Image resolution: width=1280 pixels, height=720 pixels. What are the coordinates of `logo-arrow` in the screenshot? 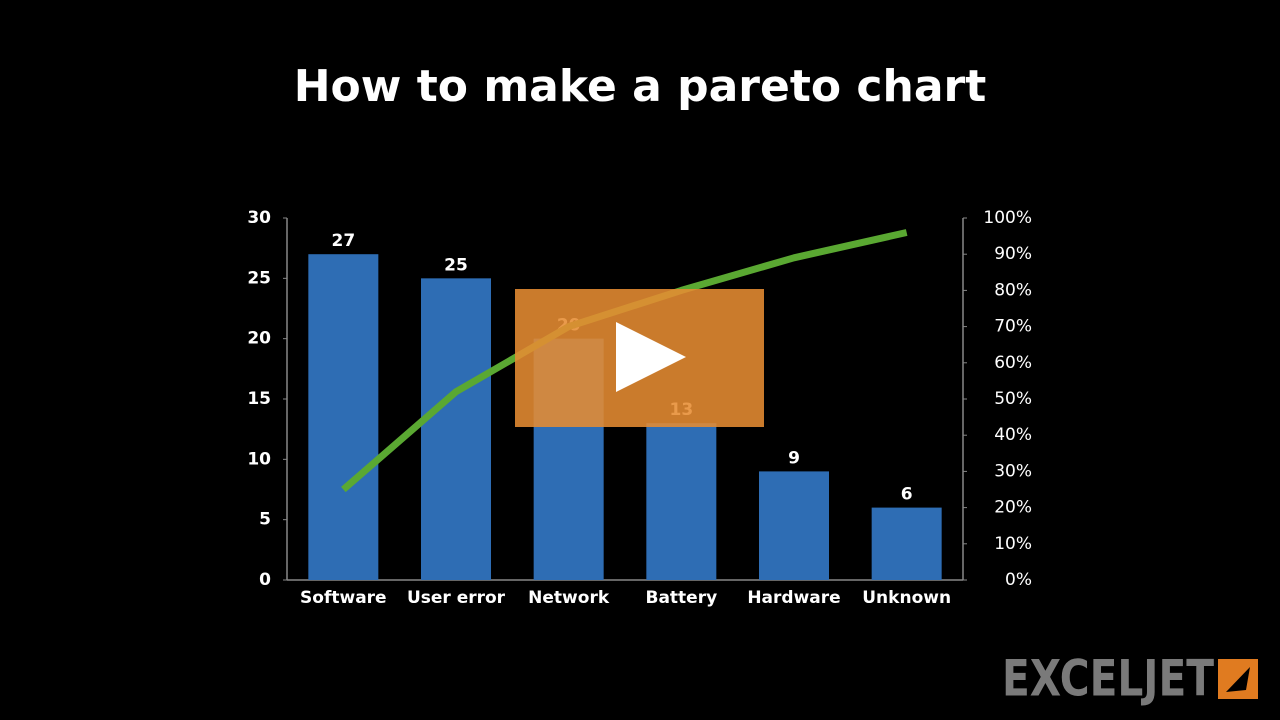 It's located at (1238, 679).